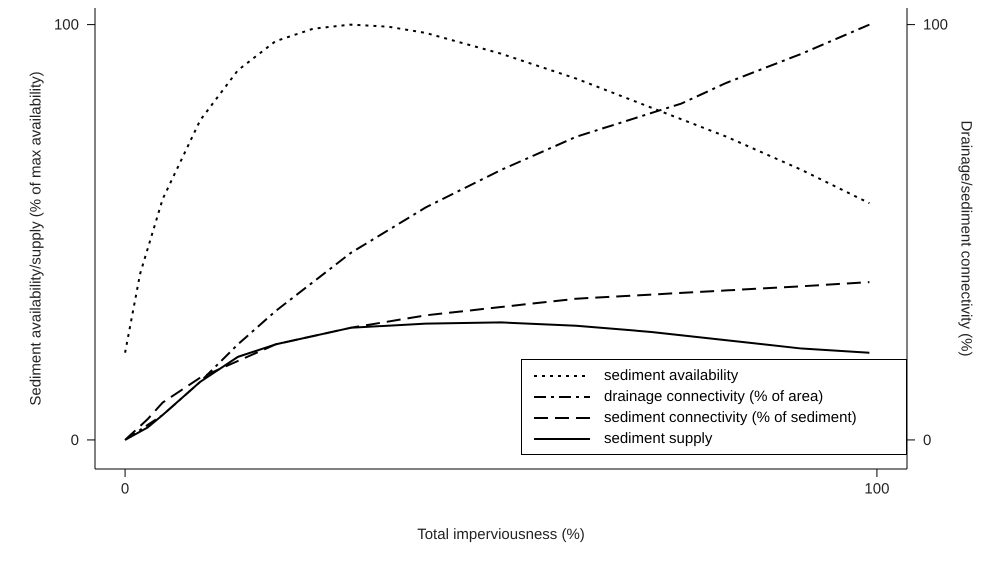  What do you see at coordinates (35, 238) in the screenshot?
I see `y-axis-title: Sediment availability/supply (% of max availability)` at bounding box center [35, 238].